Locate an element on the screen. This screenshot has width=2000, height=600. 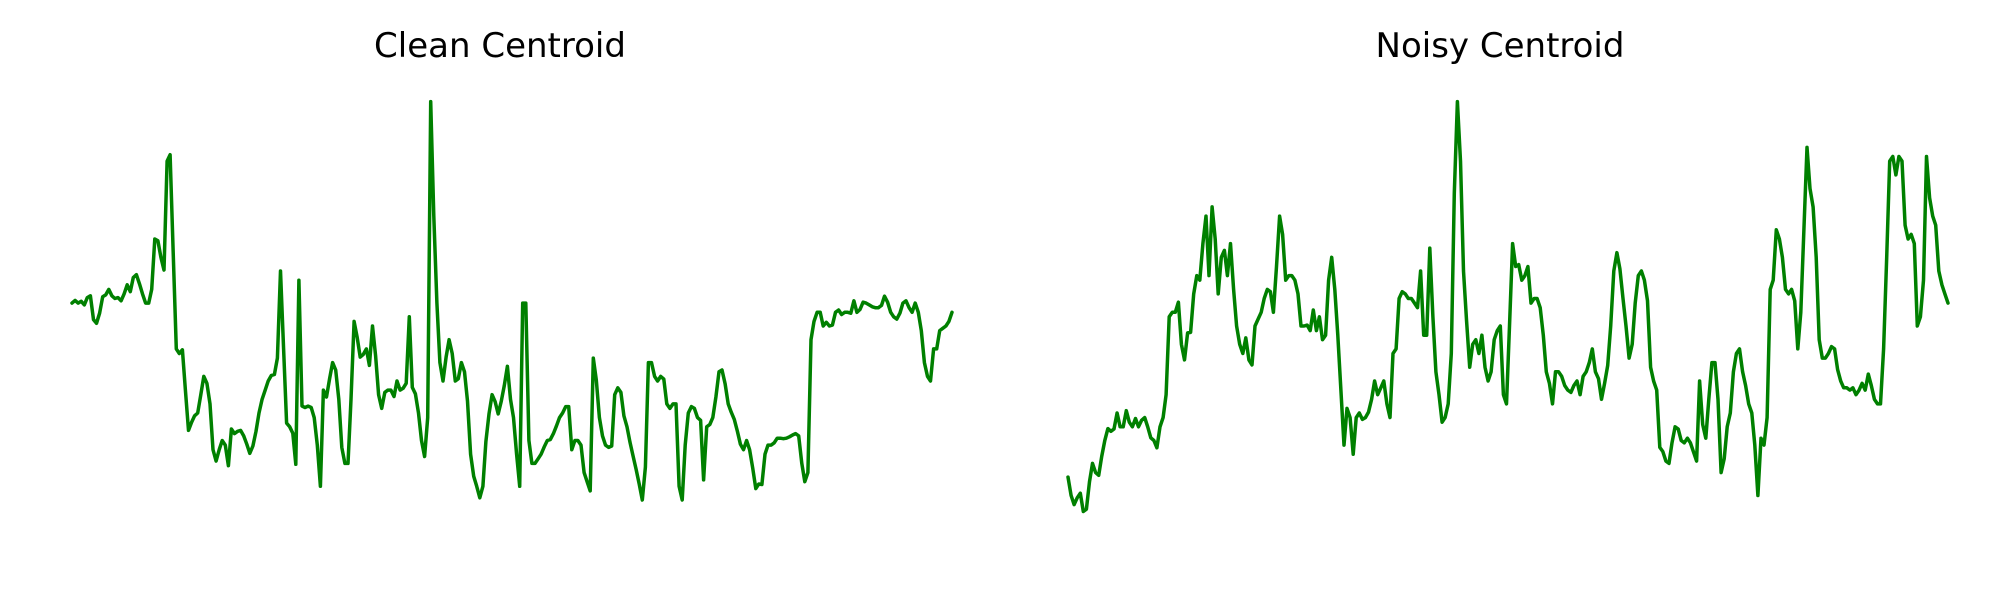
chart-title: Noisy Centroid is located at coordinates (1500, 46).